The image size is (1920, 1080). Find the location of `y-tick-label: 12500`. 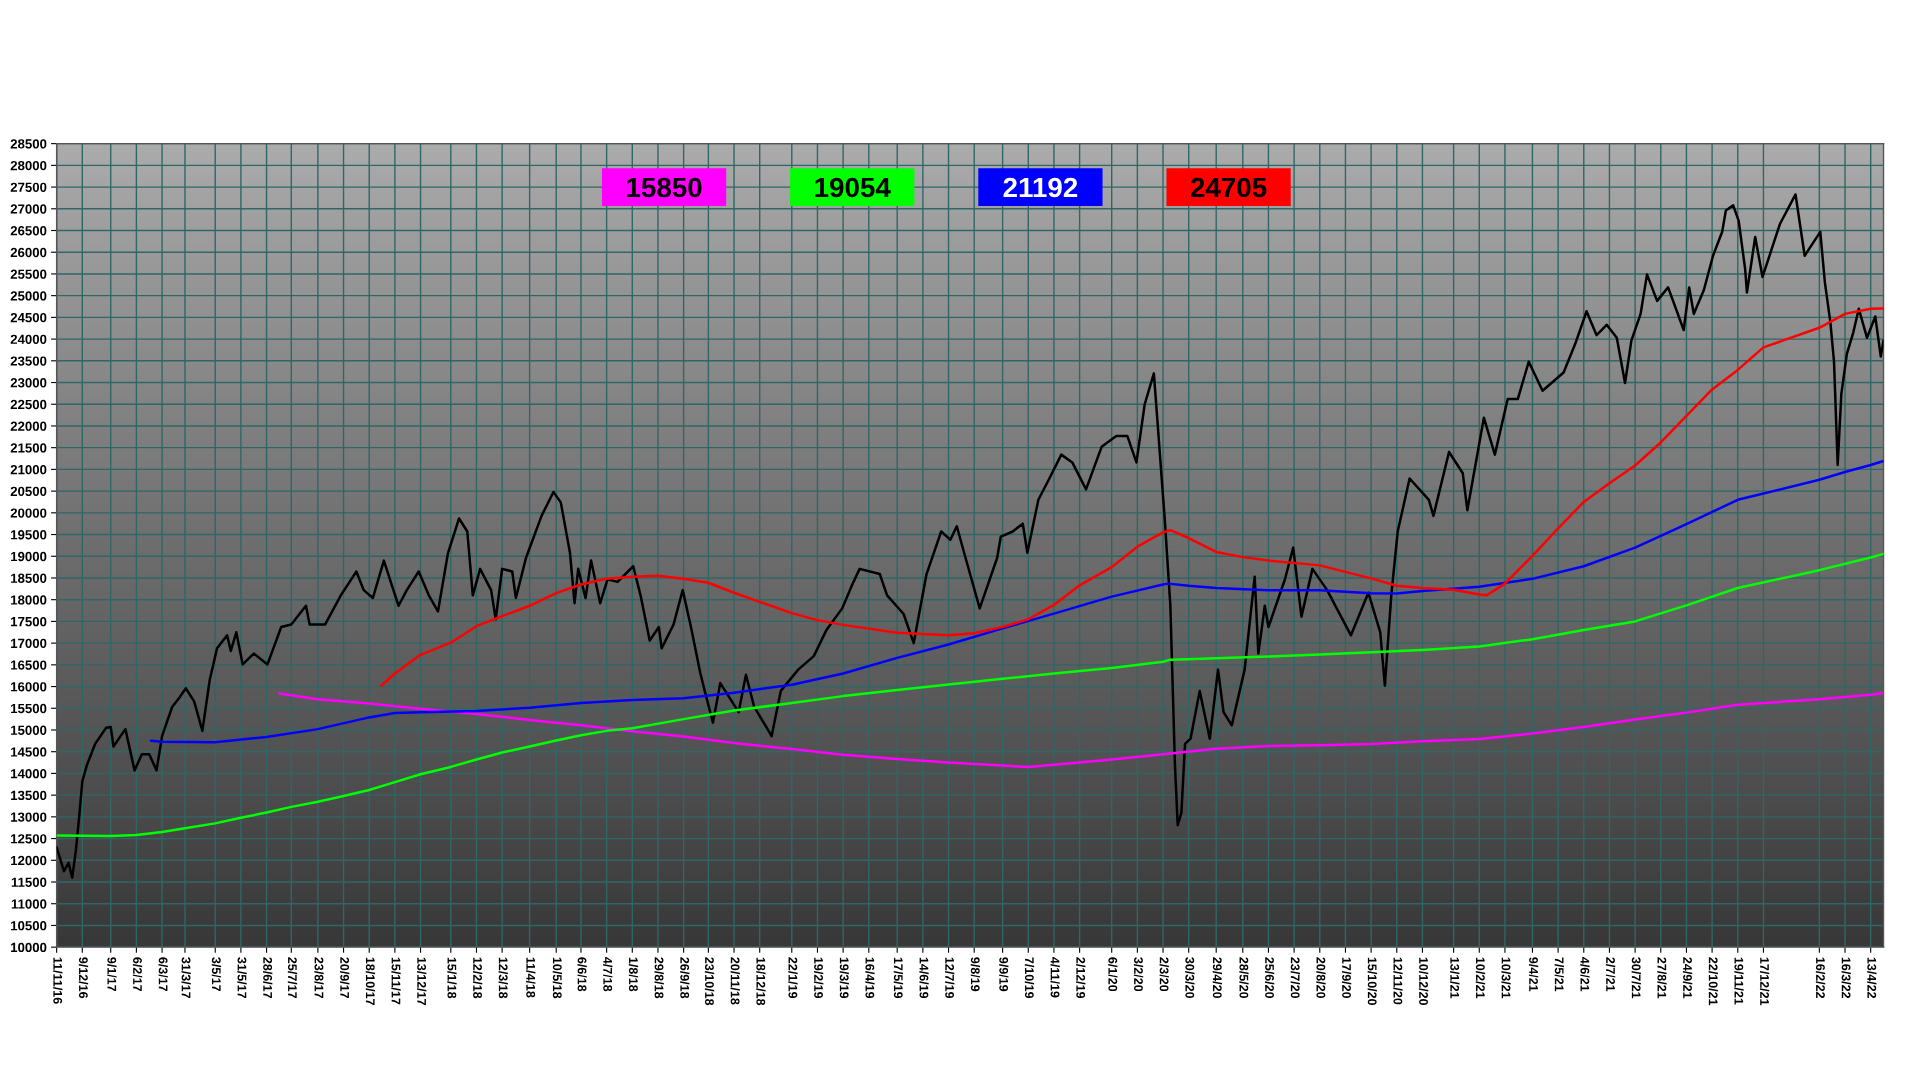

y-tick-label: 12500 is located at coordinates (29, 839).